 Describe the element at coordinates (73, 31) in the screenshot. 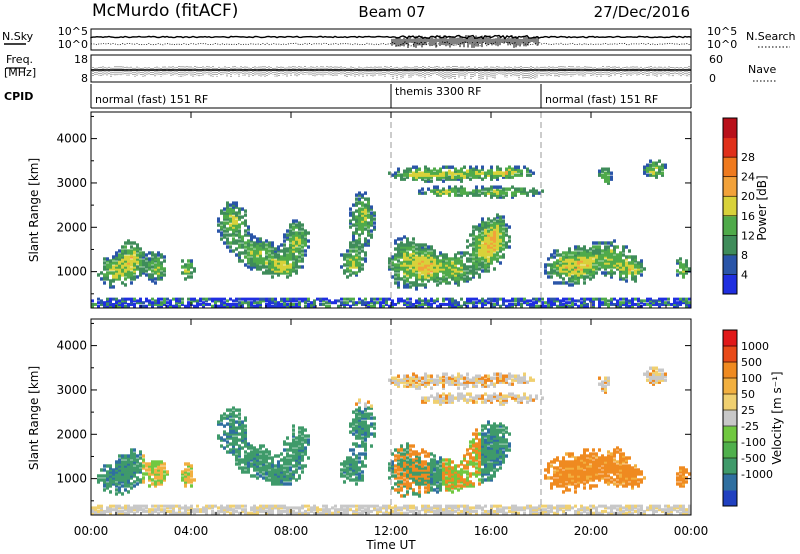

I see `noise-left-tick-top: 10^5` at that location.